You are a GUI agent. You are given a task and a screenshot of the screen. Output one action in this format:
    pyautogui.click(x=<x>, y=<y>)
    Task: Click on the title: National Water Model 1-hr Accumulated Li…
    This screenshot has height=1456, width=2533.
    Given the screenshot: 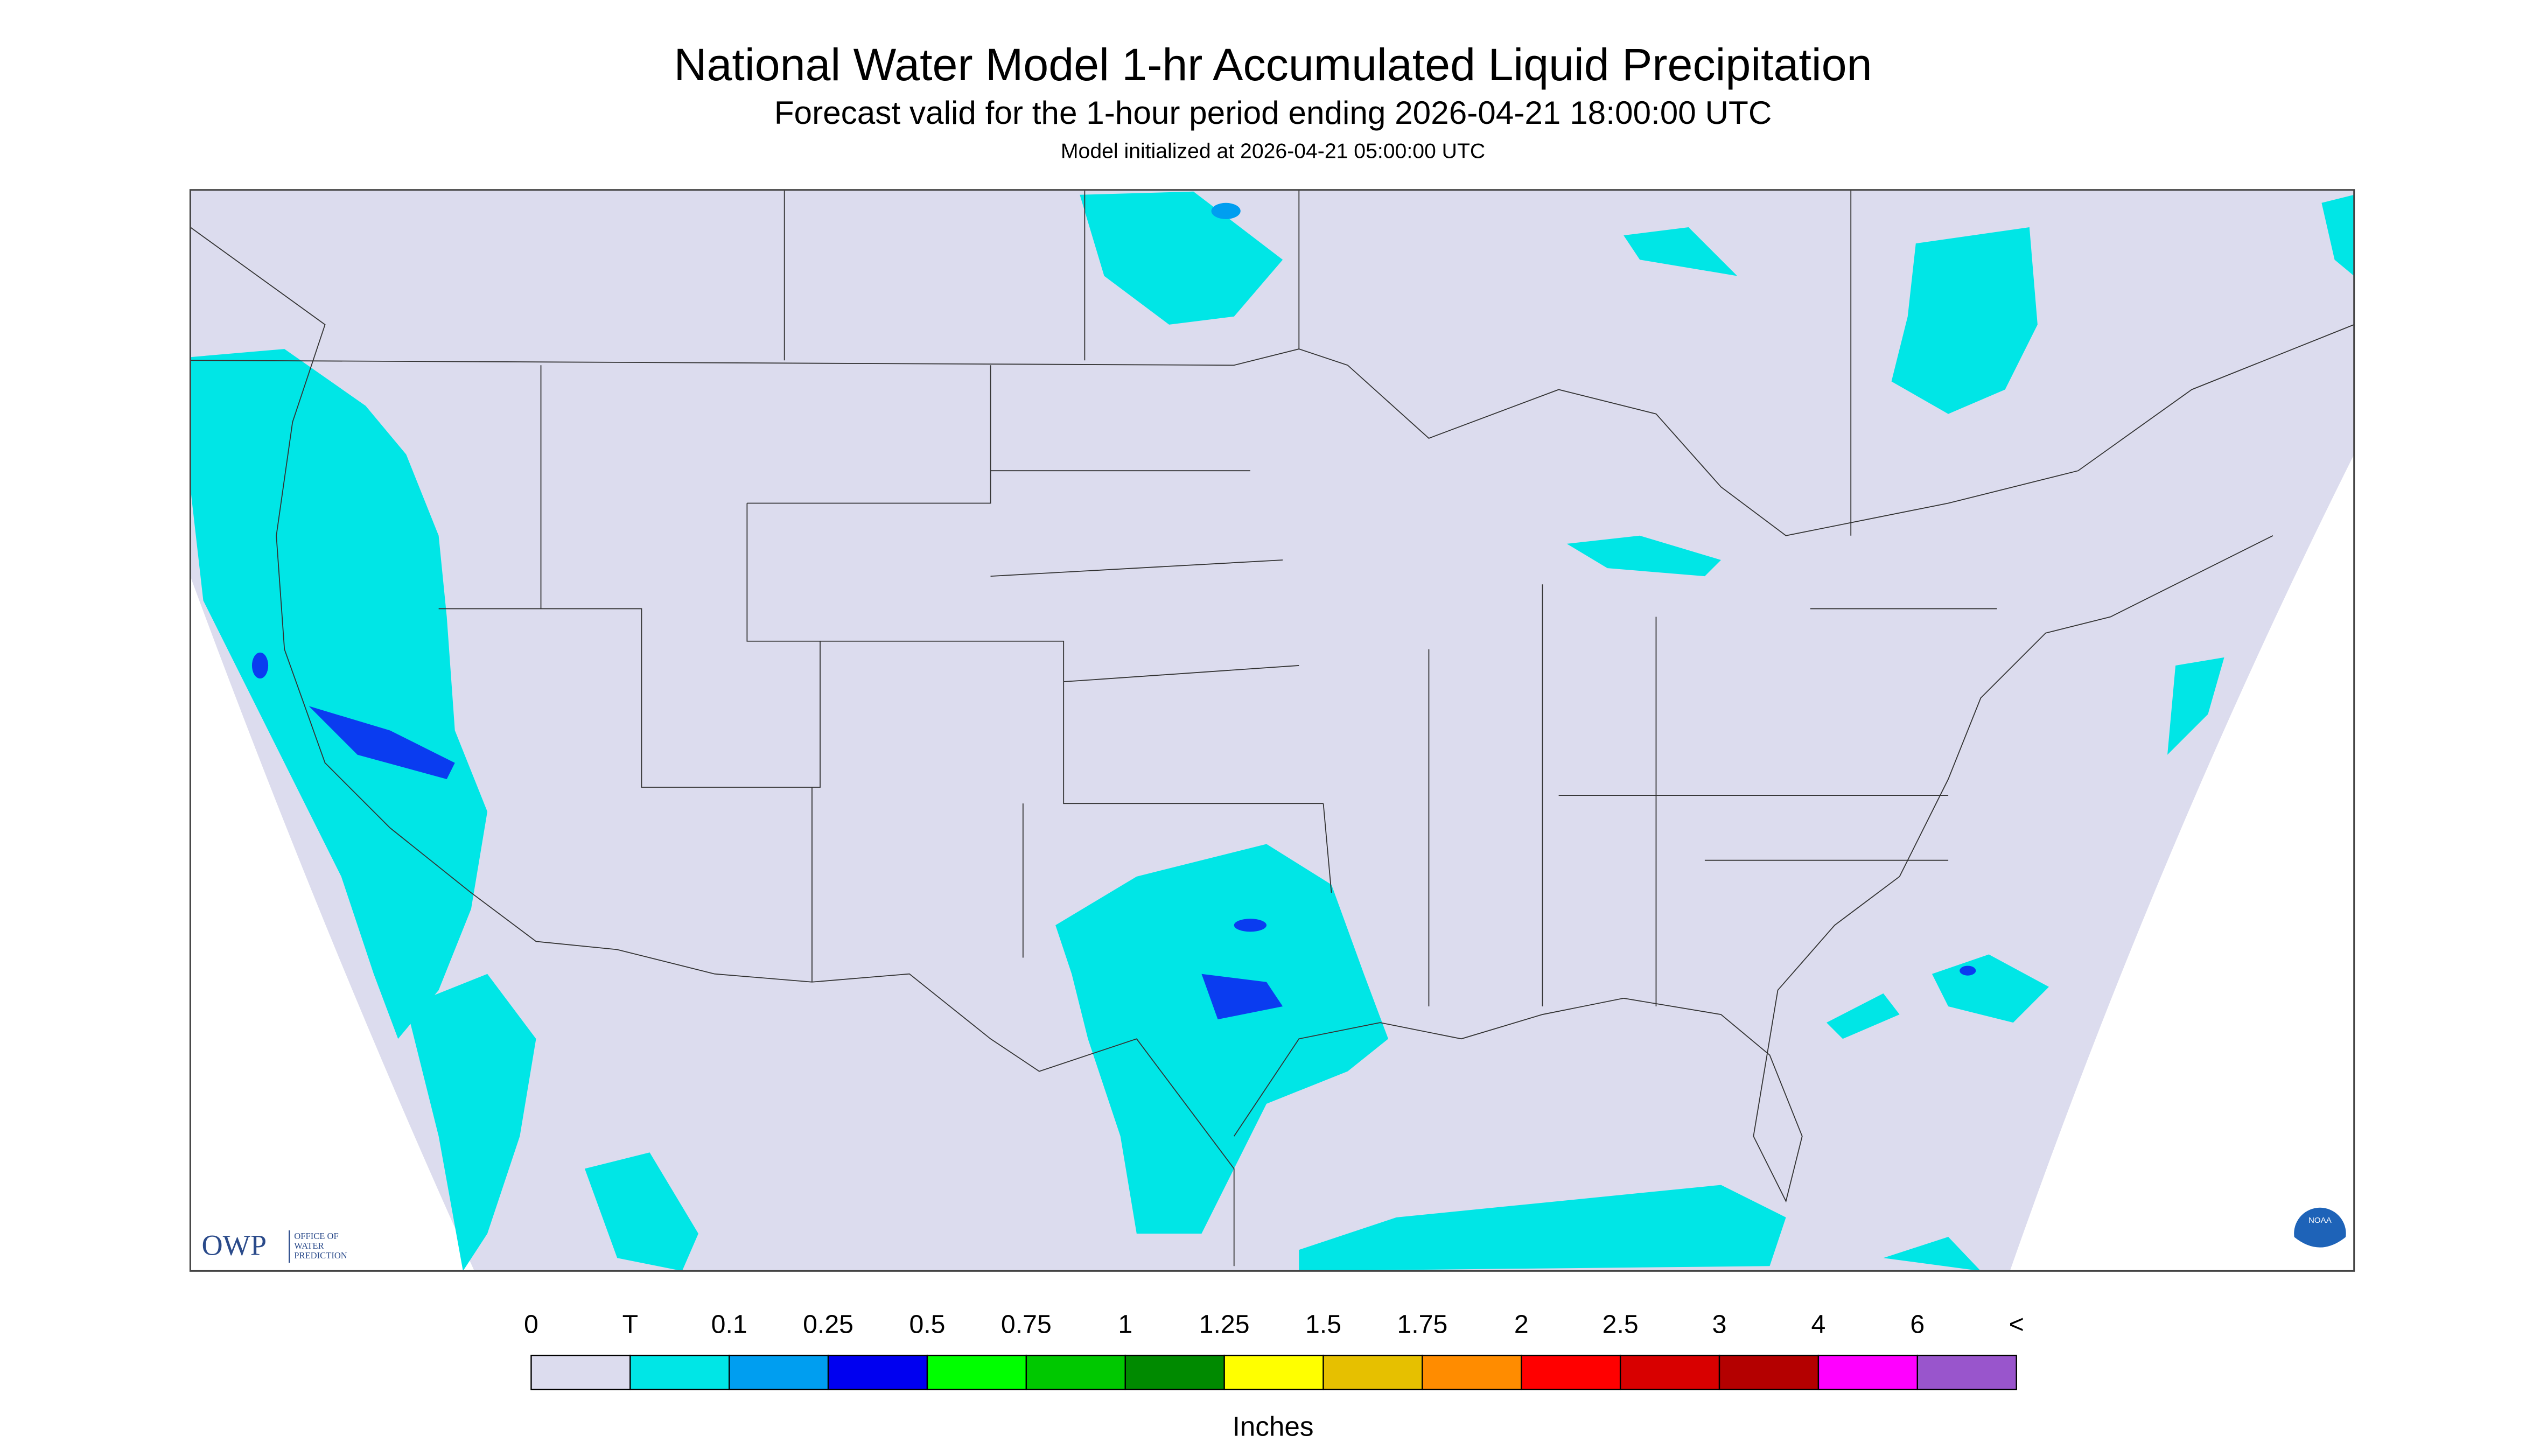 What is the action you would take?
    pyautogui.click(x=1273, y=64)
    